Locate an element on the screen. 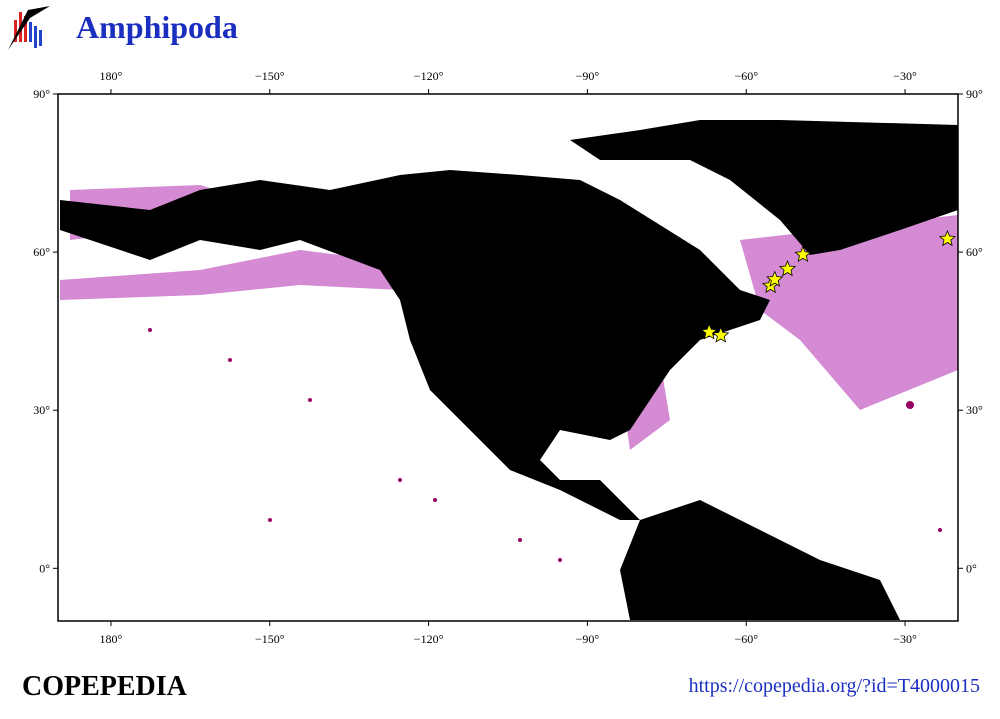 Image resolution: width=1000 pixels, height=719 pixels. url: https://copepedia.org/?id=T4000015 is located at coordinates (834, 686).